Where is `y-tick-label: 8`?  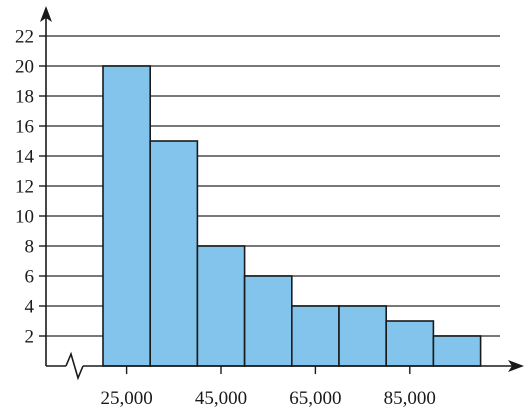 y-tick-label: 8 is located at coordinates (30, 247).